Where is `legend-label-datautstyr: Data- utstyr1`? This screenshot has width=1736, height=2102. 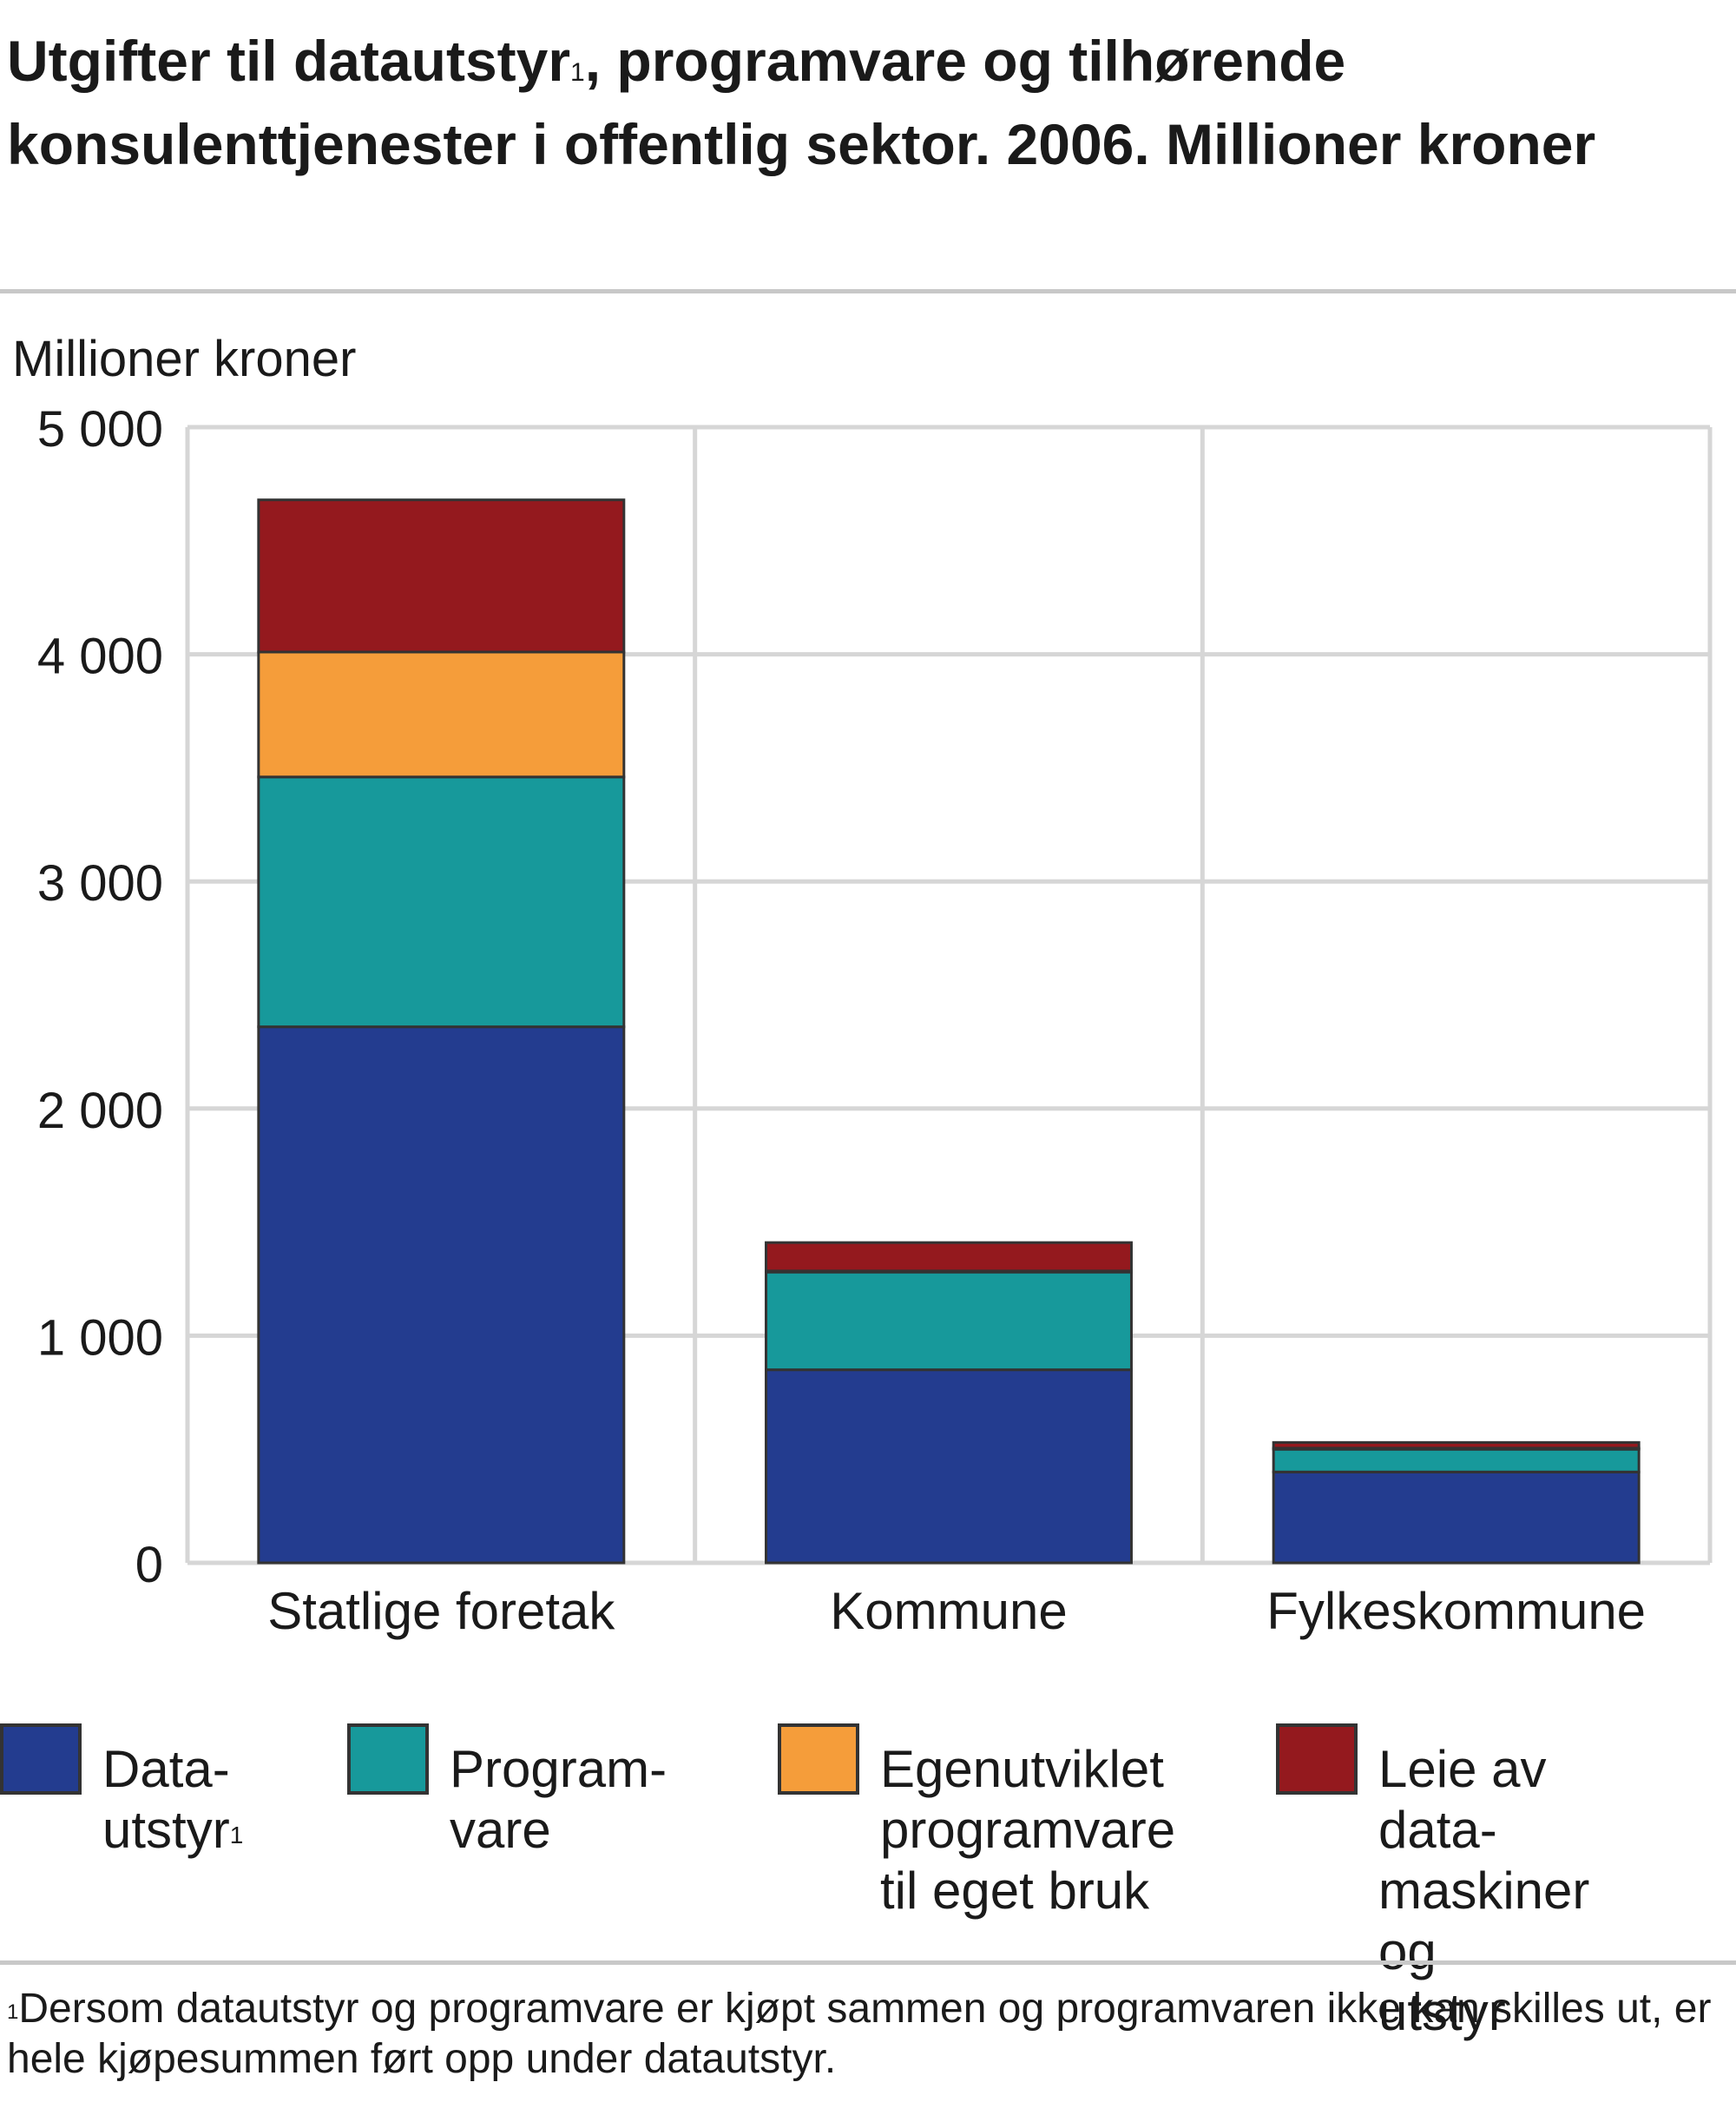 legend-label-datautstyr: Data- utstyr1 is located at coordinates (173, 1799).